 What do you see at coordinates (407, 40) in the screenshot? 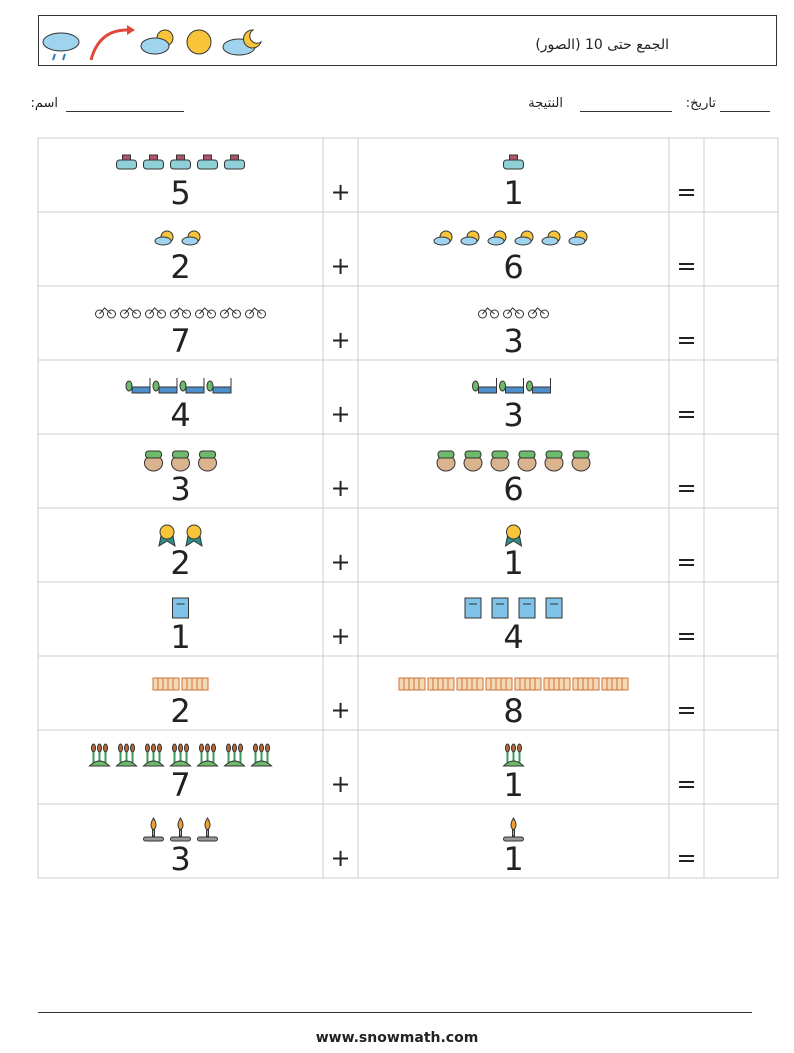
I see `header-box` at bounding box center [407, 40].